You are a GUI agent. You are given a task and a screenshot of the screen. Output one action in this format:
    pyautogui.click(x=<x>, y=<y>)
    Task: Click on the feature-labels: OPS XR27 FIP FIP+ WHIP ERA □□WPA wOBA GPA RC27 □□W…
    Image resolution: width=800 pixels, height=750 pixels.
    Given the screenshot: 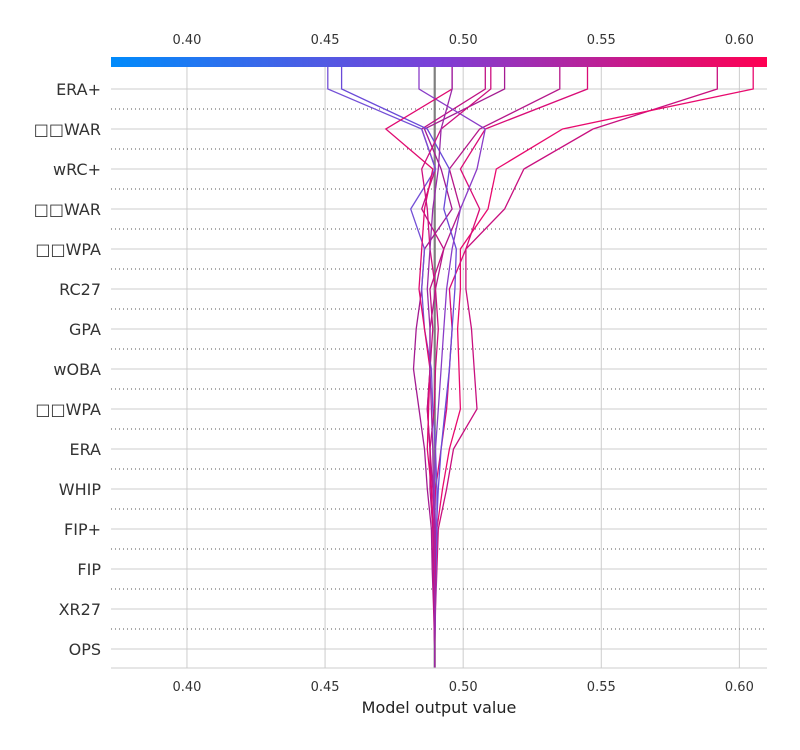 What is the action you would take?
    pyautogui.click(x=68, y=369)
    